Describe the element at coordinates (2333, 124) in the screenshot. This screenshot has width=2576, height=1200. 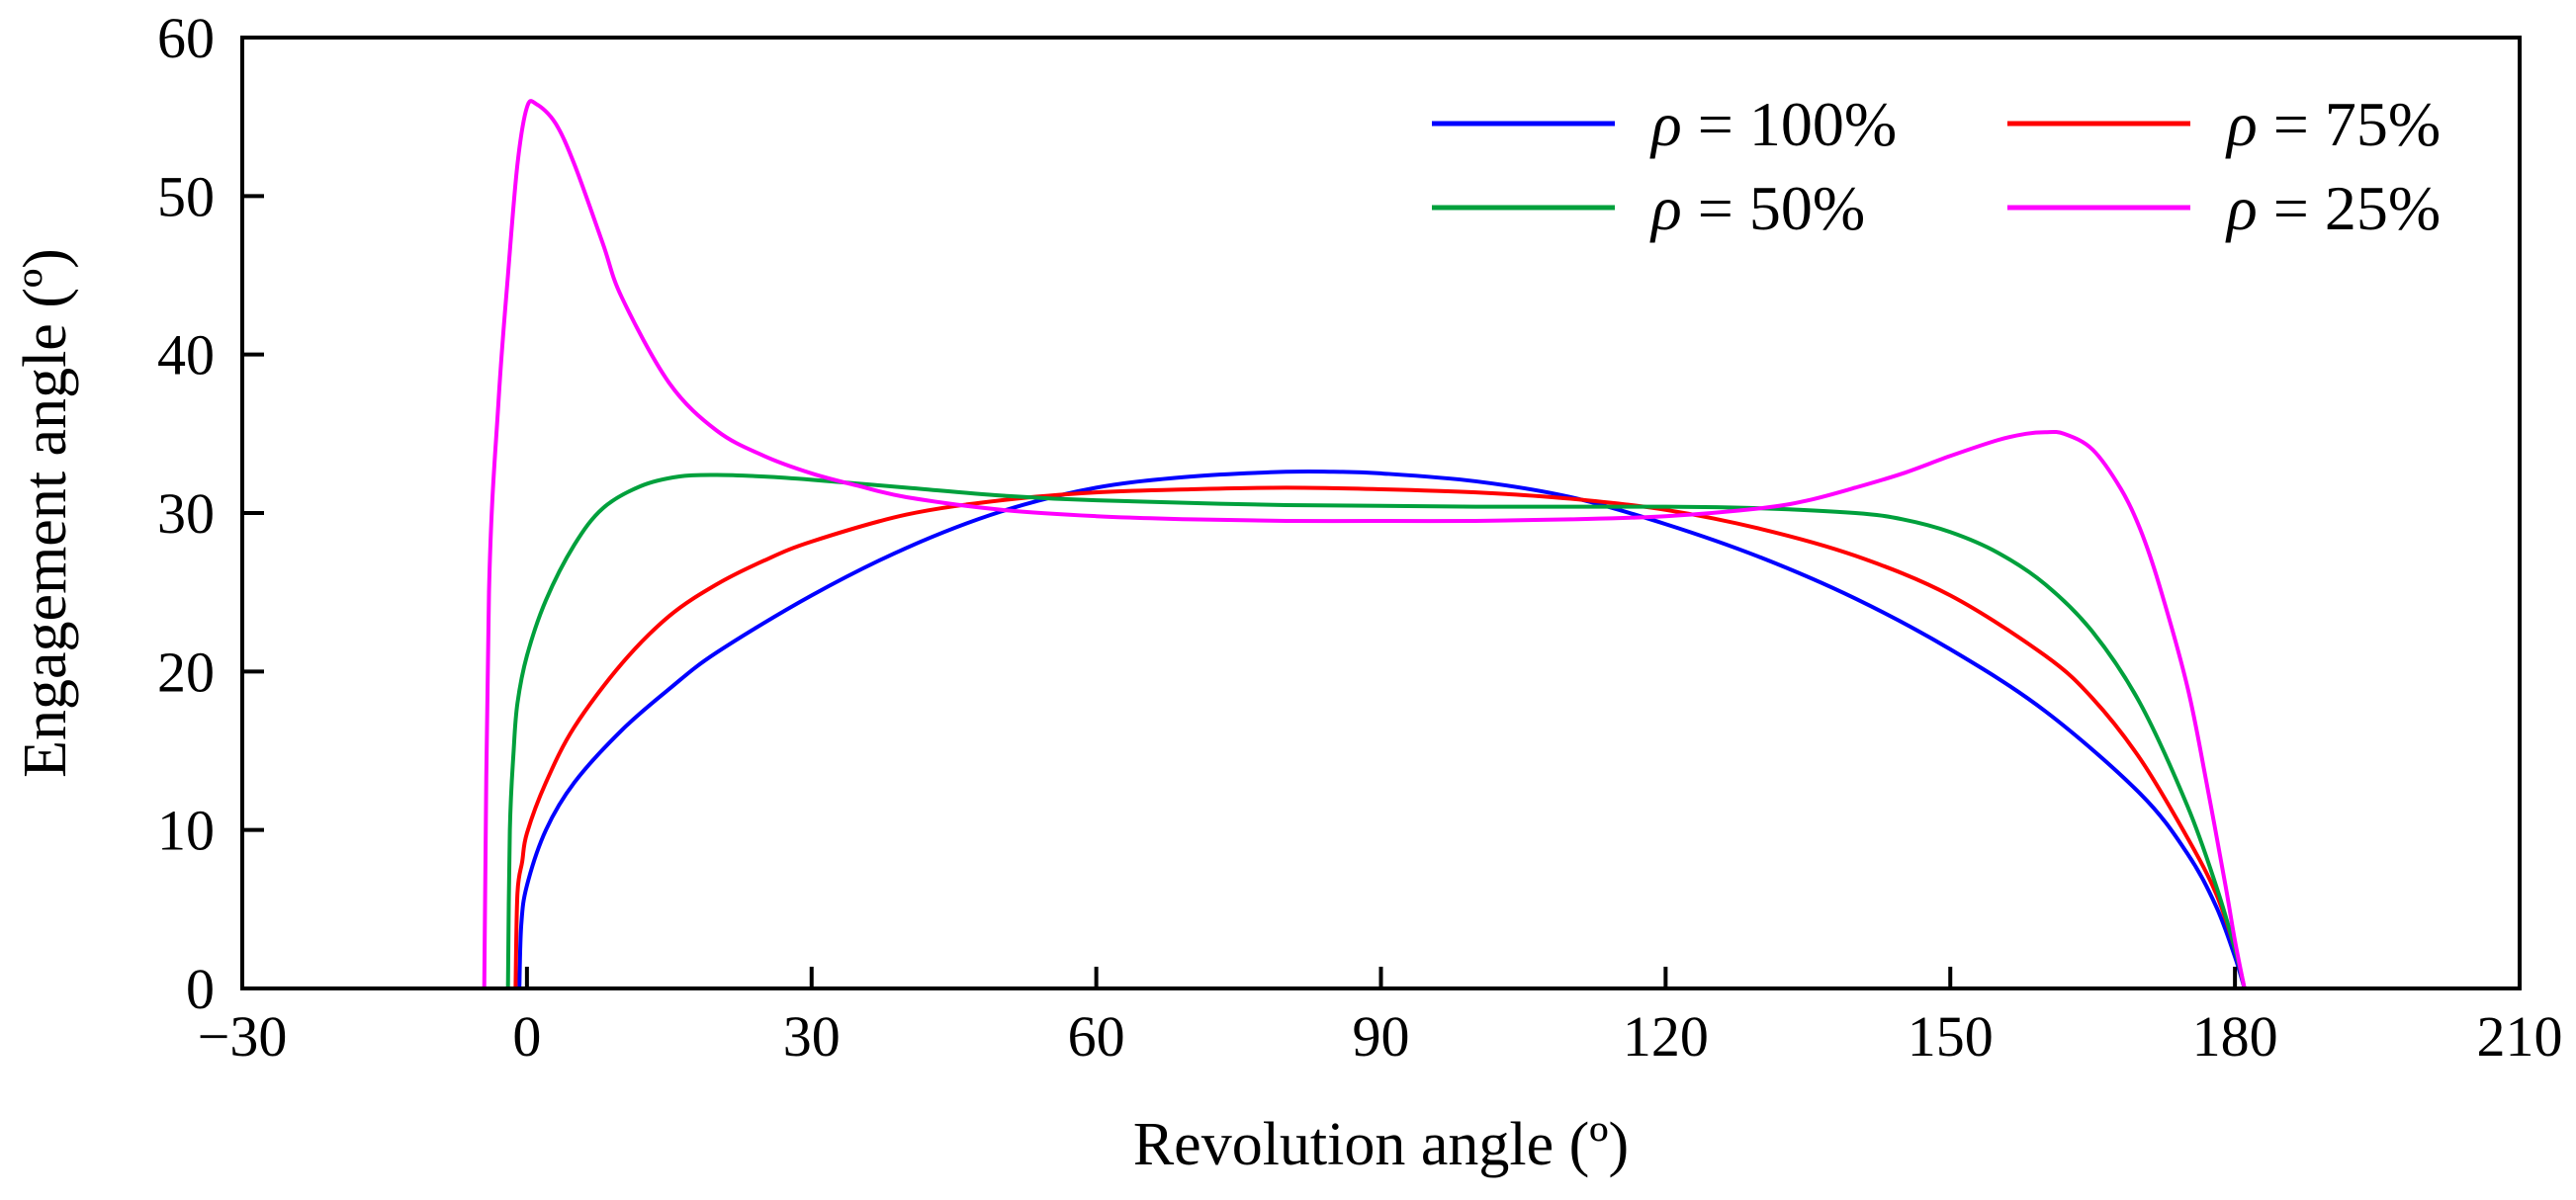
I see `legend-label: ρ = 75%` at that location.